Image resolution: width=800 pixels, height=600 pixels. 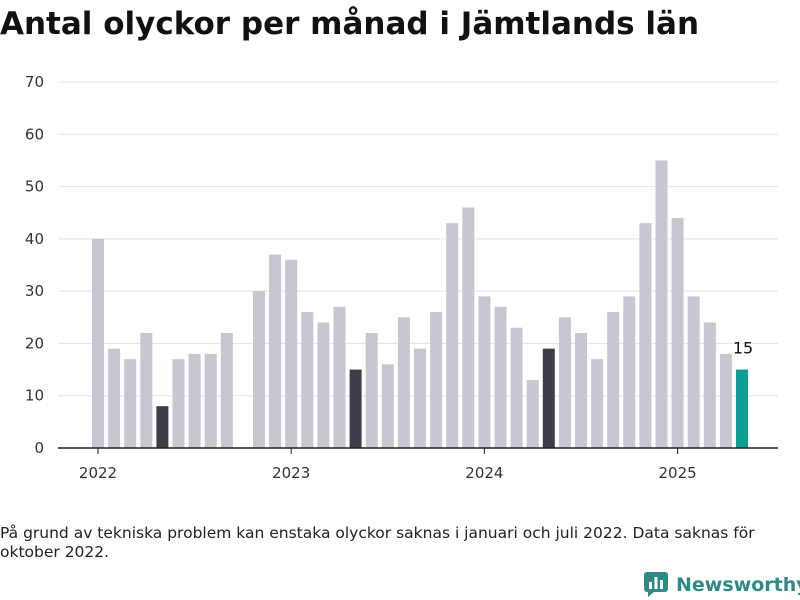 I want to click on data-labels: 15, so click(x=743, y=348).